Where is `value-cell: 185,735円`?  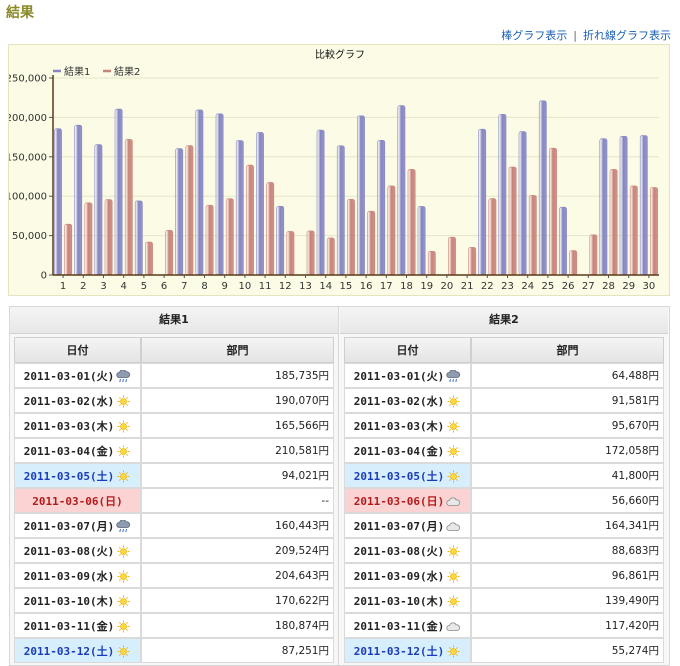 value-cell: 185,735円 is located at coordinates (237, 375).